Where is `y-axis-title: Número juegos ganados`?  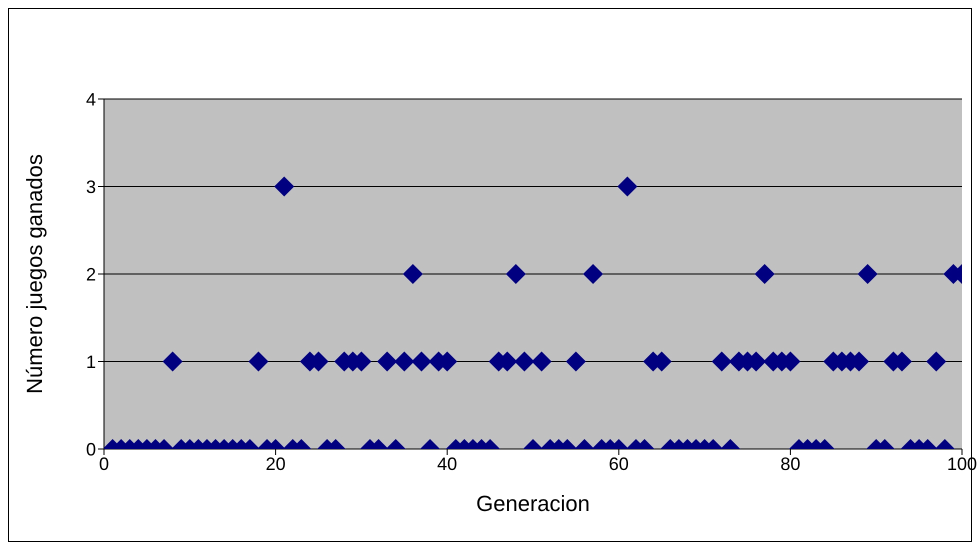
y-axis-title: Número juegos ganados is located at coordinates (34, 274).